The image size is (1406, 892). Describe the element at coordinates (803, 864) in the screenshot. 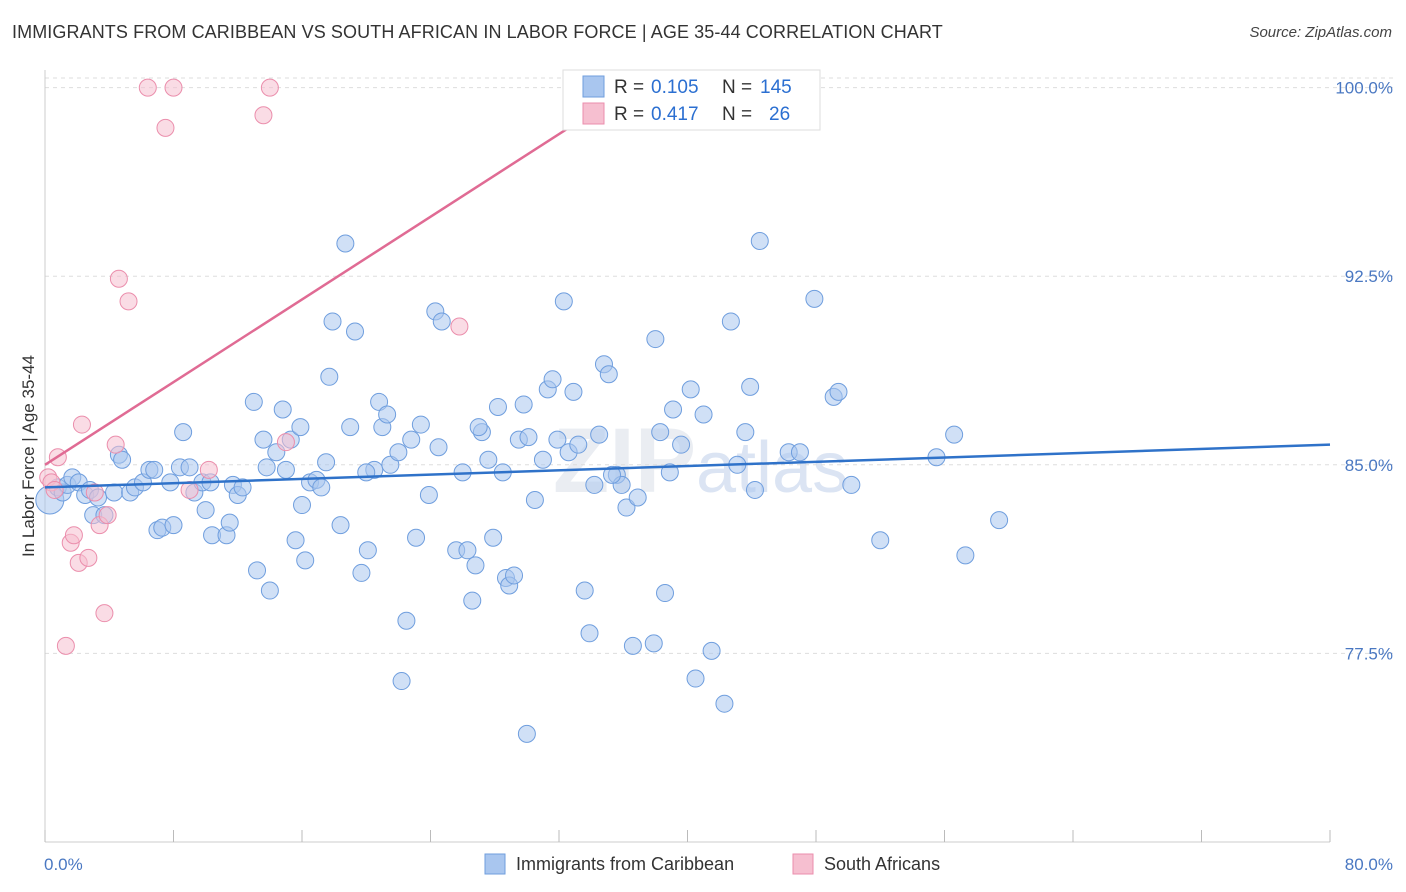

I see `bottom-legend-swatch-south-african` at that location.